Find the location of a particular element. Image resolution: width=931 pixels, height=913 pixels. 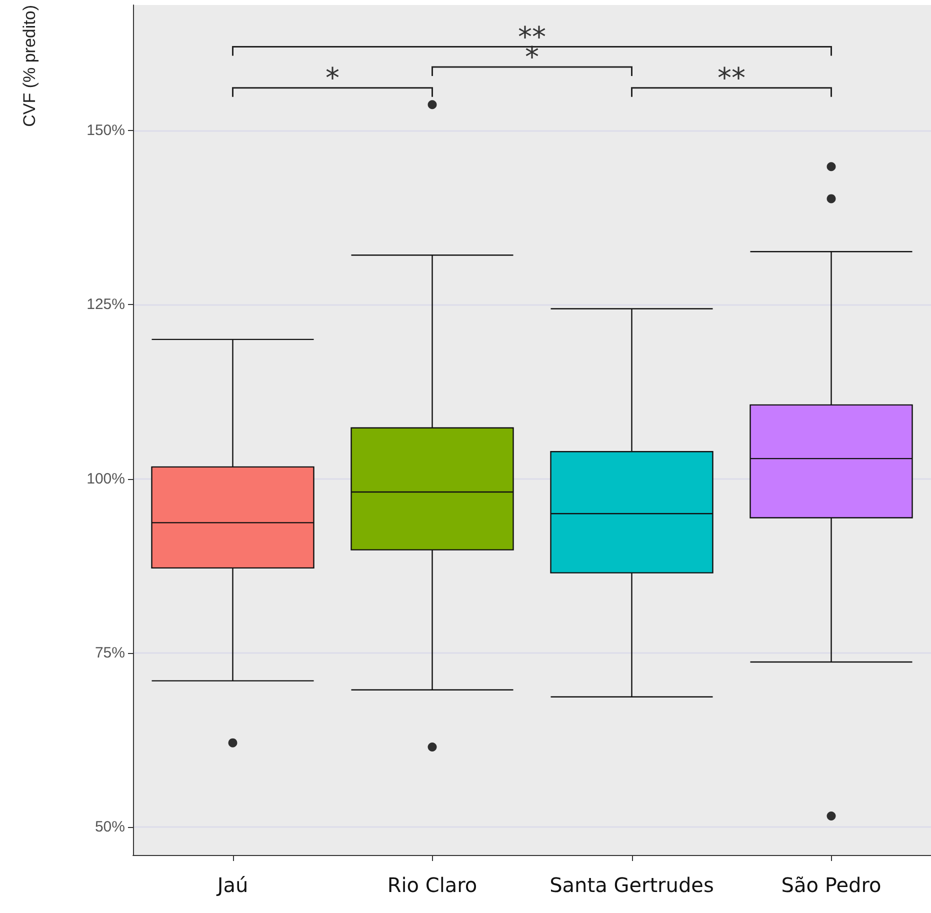

x-tick-label: Rio Claro is located at coordinates (432, 885).